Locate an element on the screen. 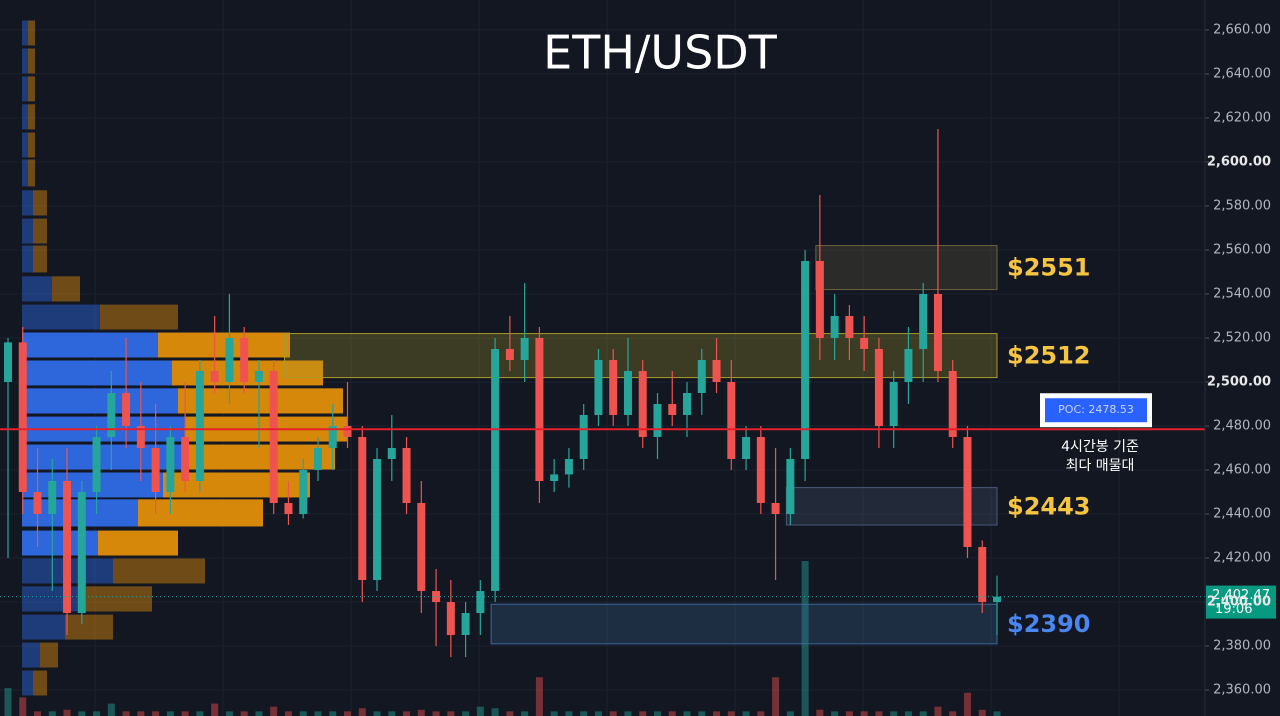  poc-box is located at coordinates (1096, 410).